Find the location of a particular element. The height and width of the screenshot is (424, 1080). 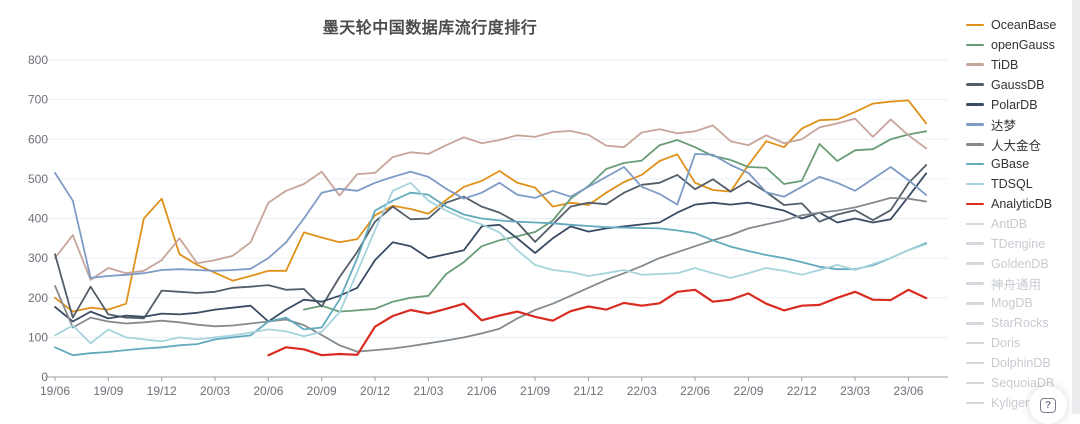

x-axis-label: 20/06 is located at coordinates (268, 391).